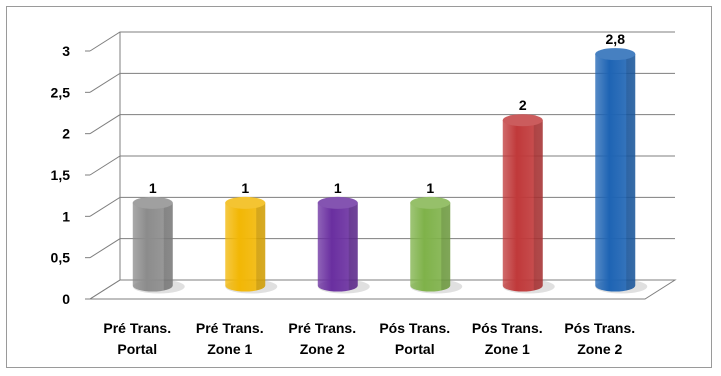 This screenshot has height=376, width=721. I want to click on y-tick-label: 1,5, so click(61, 175).